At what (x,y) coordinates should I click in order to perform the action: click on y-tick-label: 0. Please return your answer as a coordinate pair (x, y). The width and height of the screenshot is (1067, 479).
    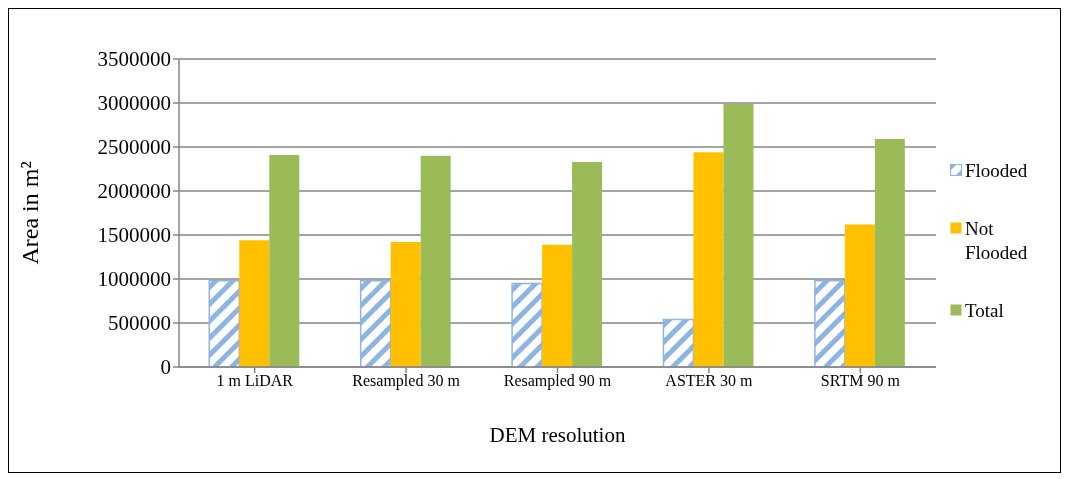
    Looking at the image, I should click on (165, 367).